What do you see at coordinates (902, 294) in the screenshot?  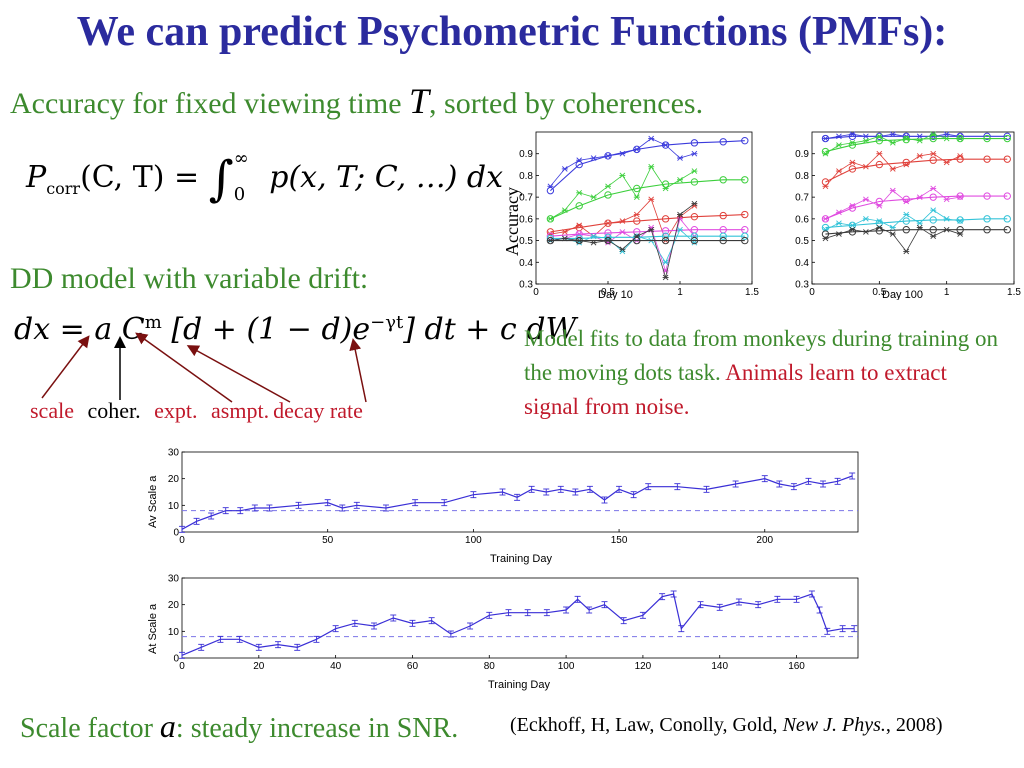 I see `chart-day100-xlabel: Day 100` at bounding box center [902, 294].